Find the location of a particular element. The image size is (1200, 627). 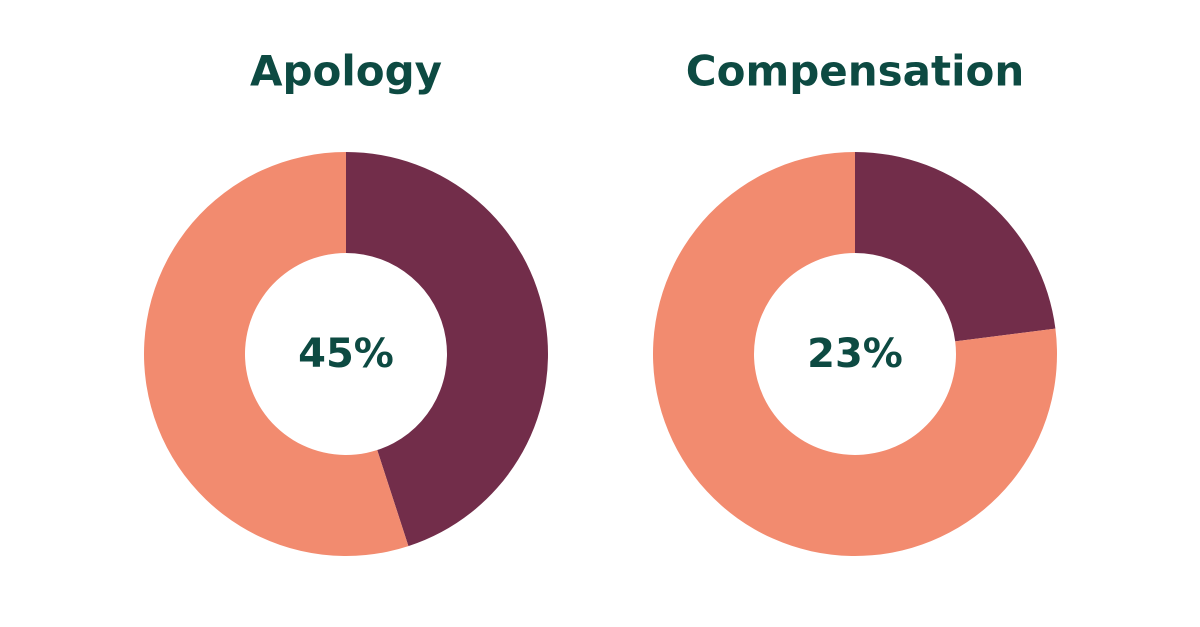

center-label: 45% is located at coordinates (346, 354).